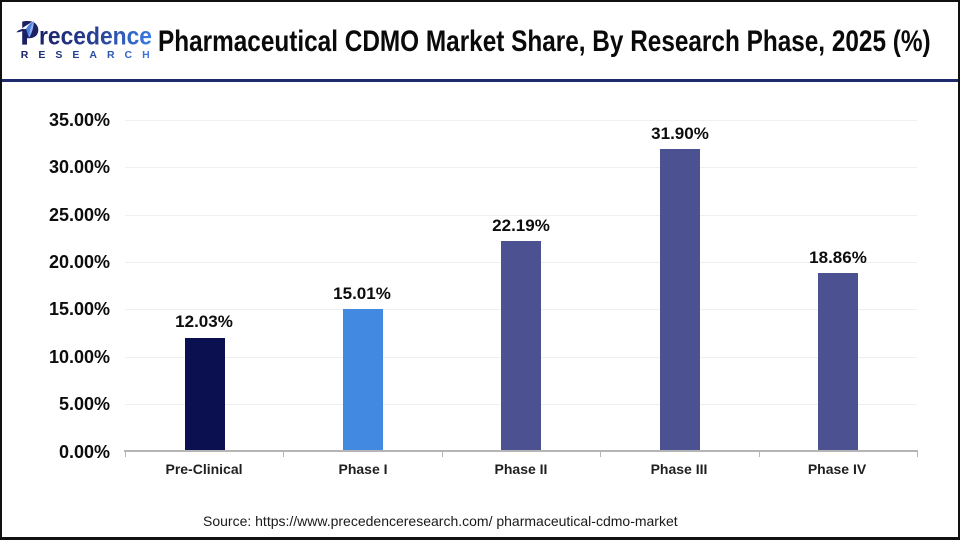 This screenshot has height=540, width=960. Describe the element at coordinates (95, 36) in the screenshot. I see `svg-text: recedence` at that location.